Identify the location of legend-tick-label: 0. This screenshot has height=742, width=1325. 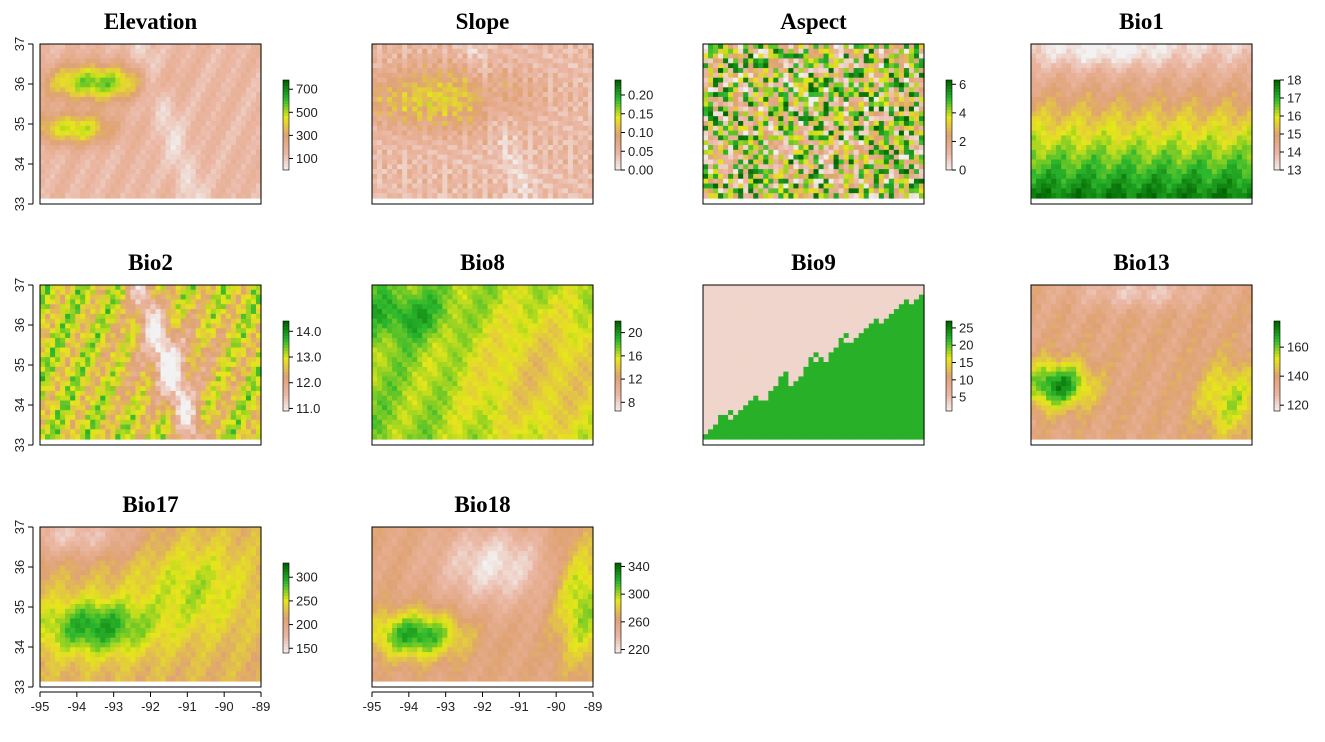
(962, 170).